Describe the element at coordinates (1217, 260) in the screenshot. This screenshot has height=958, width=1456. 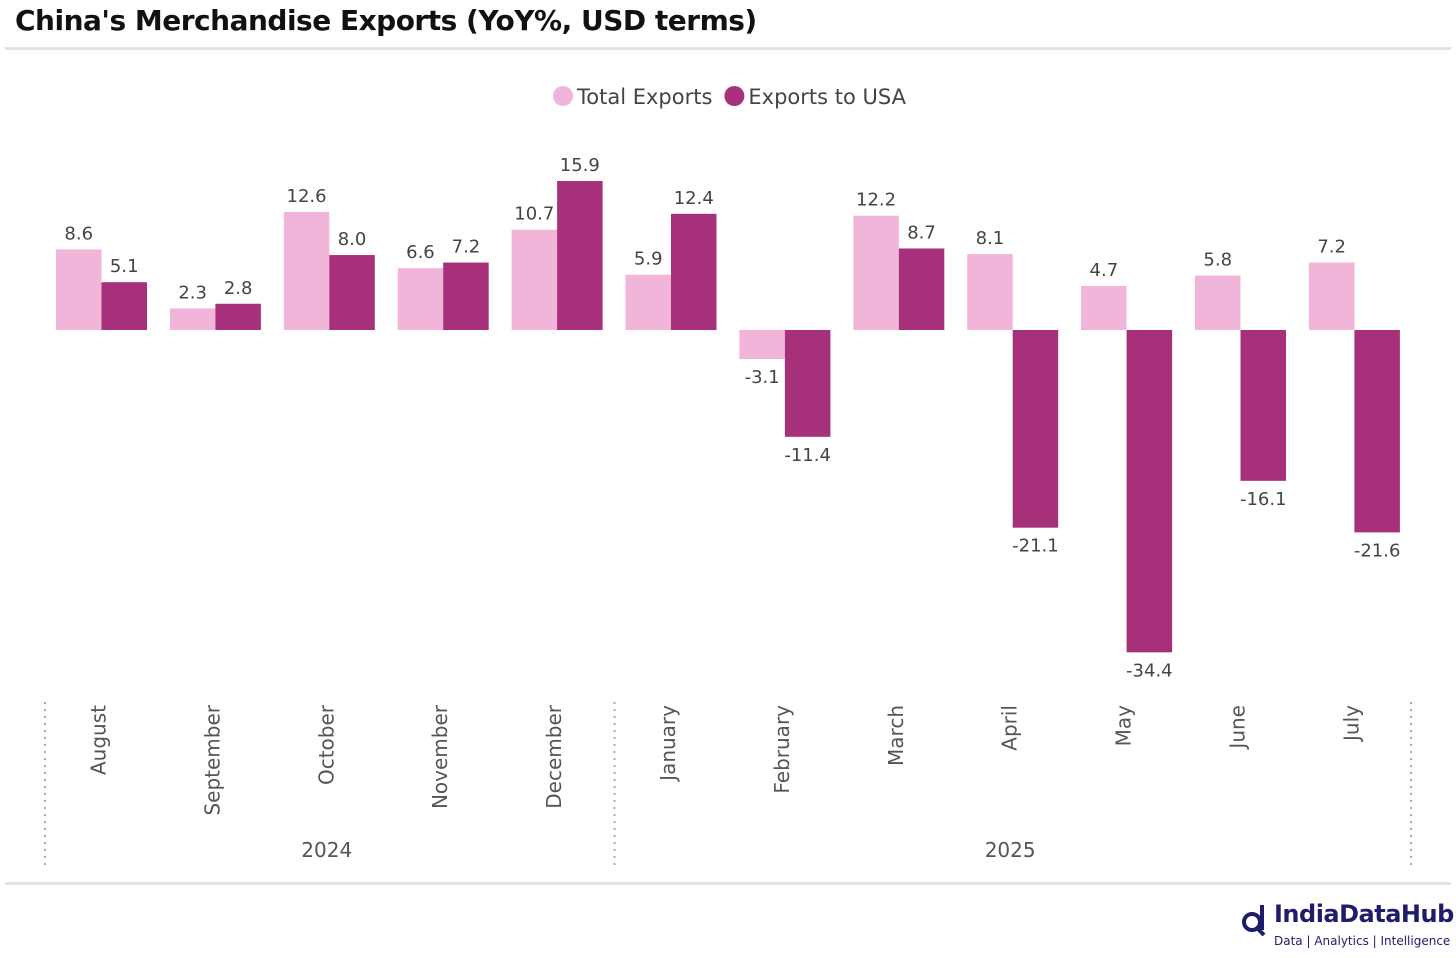
I see `data-label: 5.8` at that location.